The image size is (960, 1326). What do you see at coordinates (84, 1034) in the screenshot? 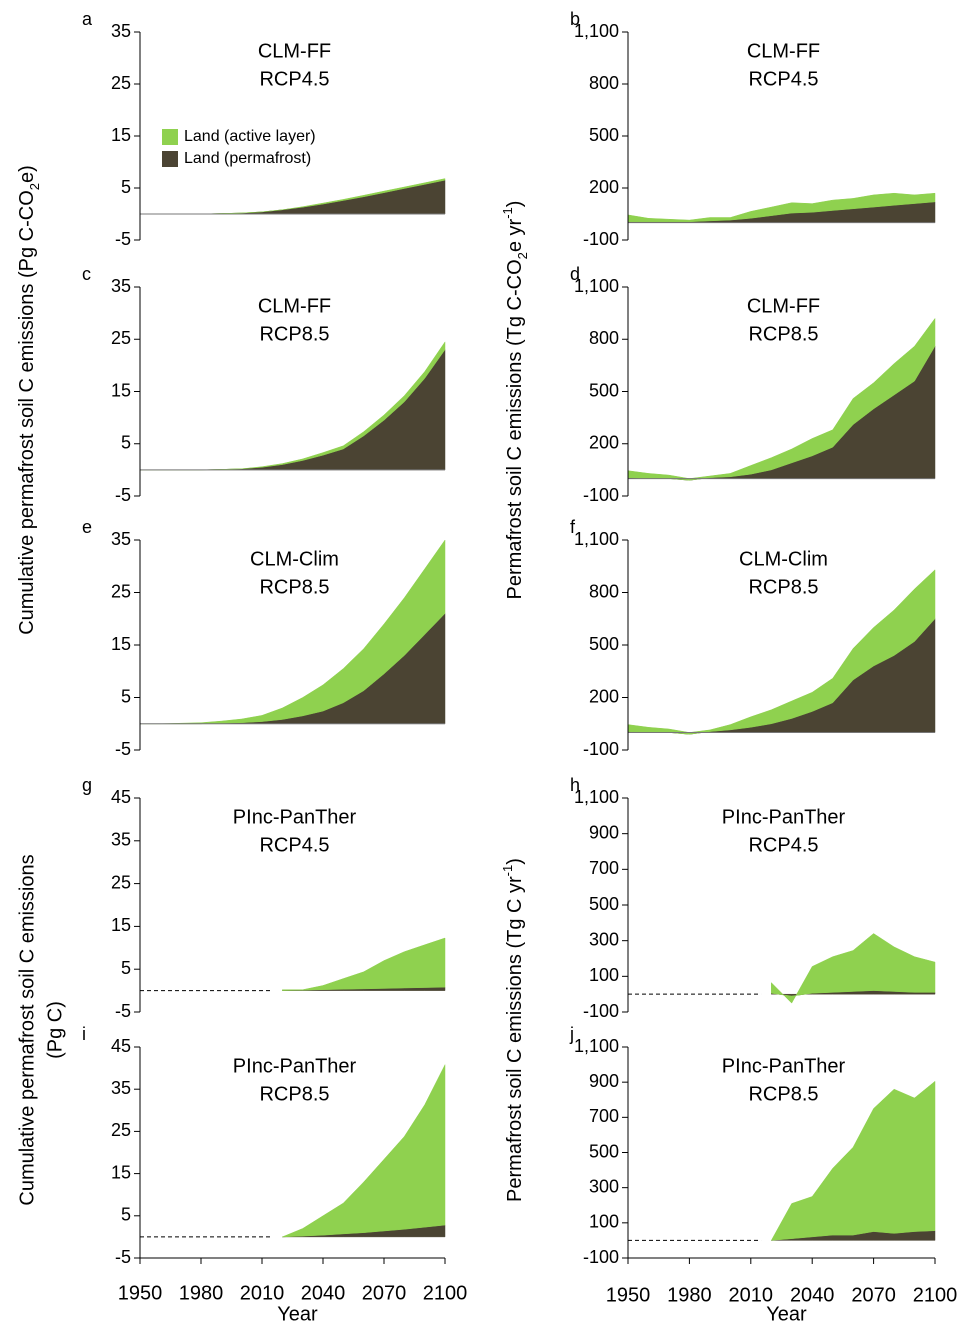
I see `panel-letter: i` at bounding box center [84, 1034].